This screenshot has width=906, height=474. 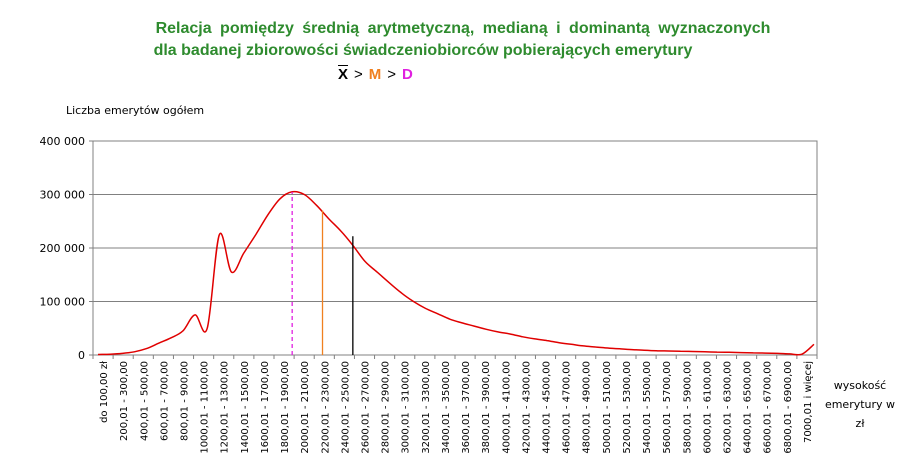 I want to click on x-tick-label: 2200,01 - 2300,00, so click(x=325, y=407).